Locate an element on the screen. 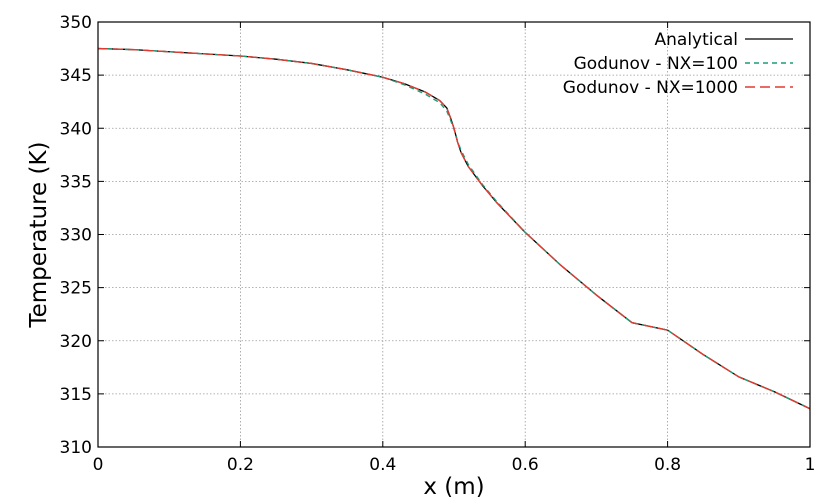 This screenshot has width=830, height=497. x-tick-label: 0.2 is located at coordinates (240, 465).